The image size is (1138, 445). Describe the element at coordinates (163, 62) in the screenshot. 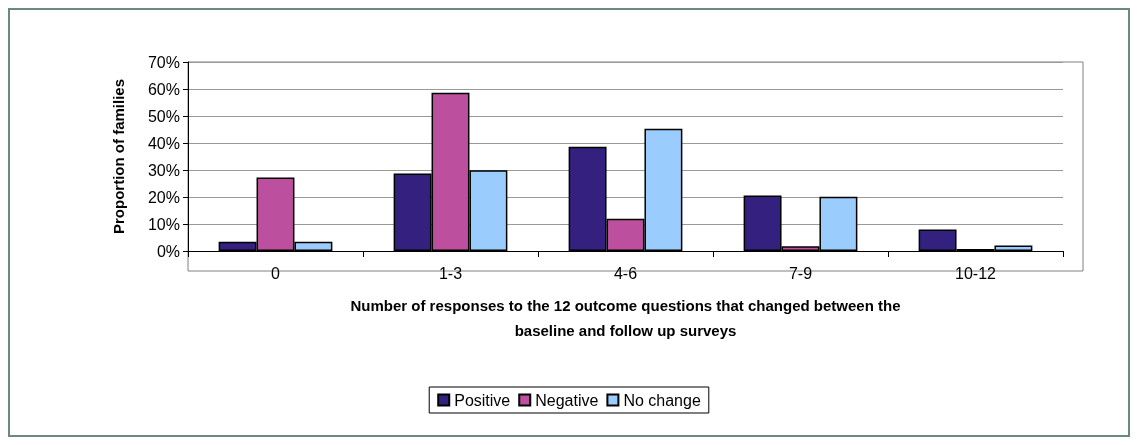

I see `y-tick-label: 70%` at that location.